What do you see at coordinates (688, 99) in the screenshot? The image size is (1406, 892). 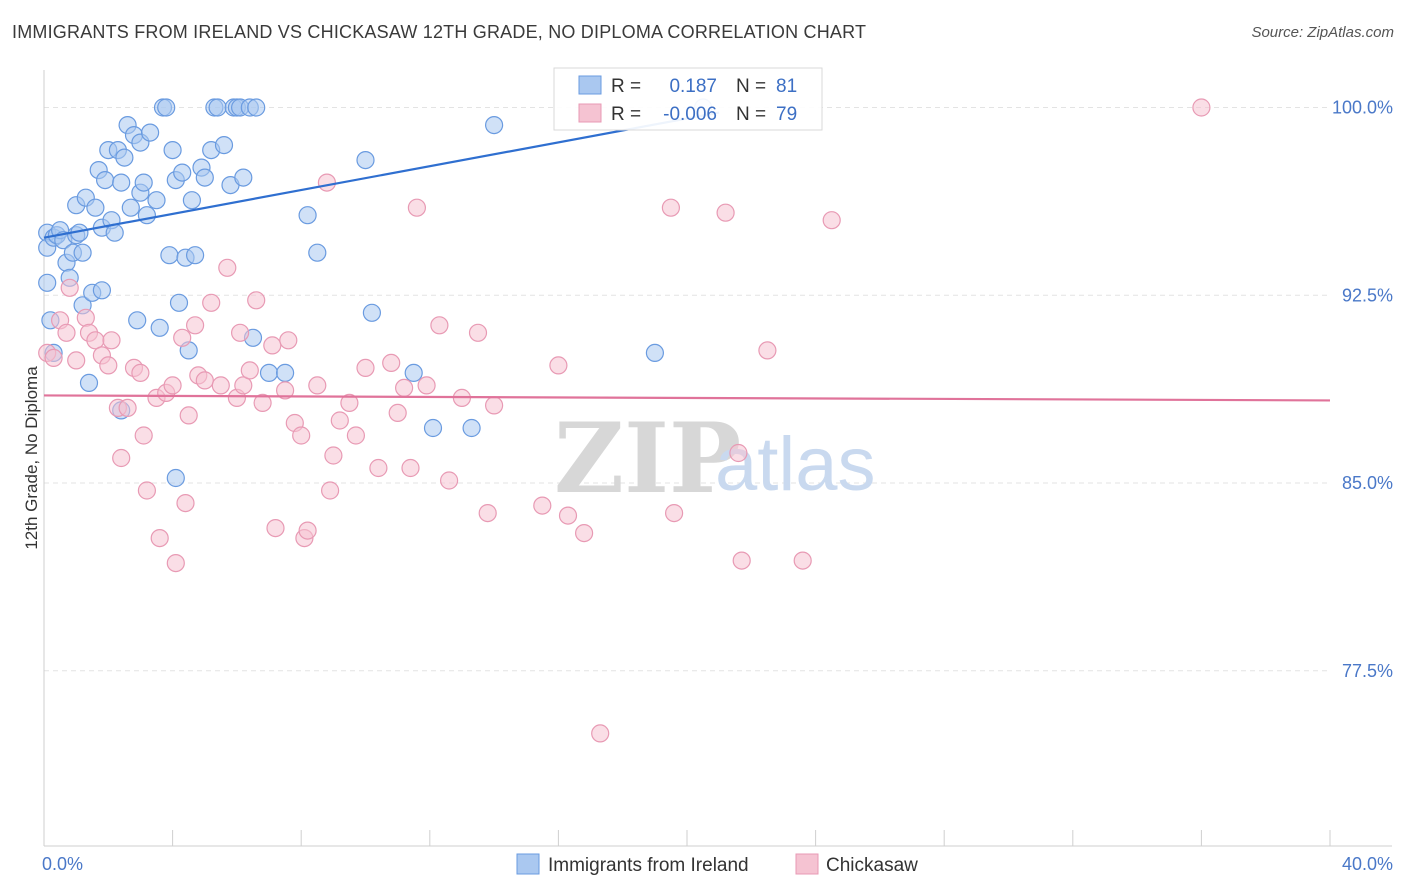 I see `stats-box: R = 0.187 N = 81 R = -0.006 N = 79` at bounding box center [688, 99].